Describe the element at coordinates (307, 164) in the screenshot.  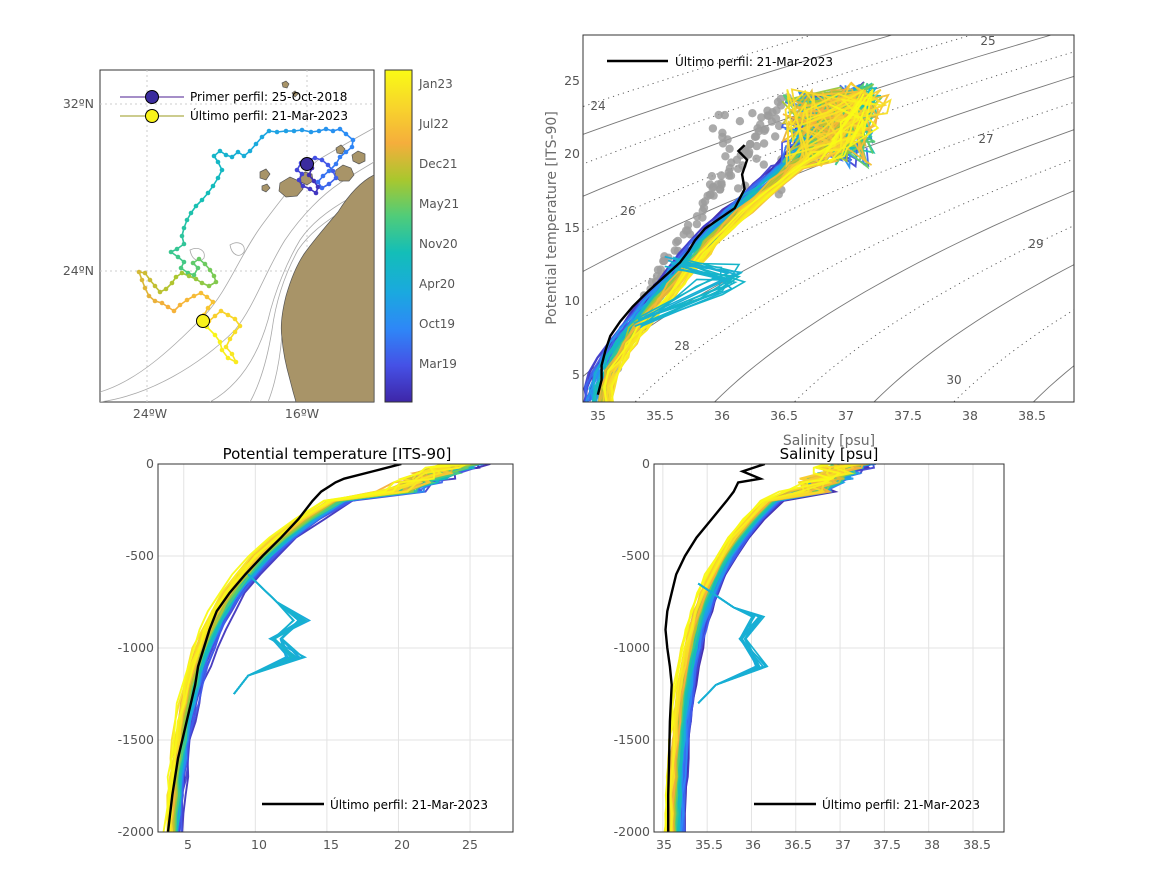
I see `first-profile-marker` at that location.